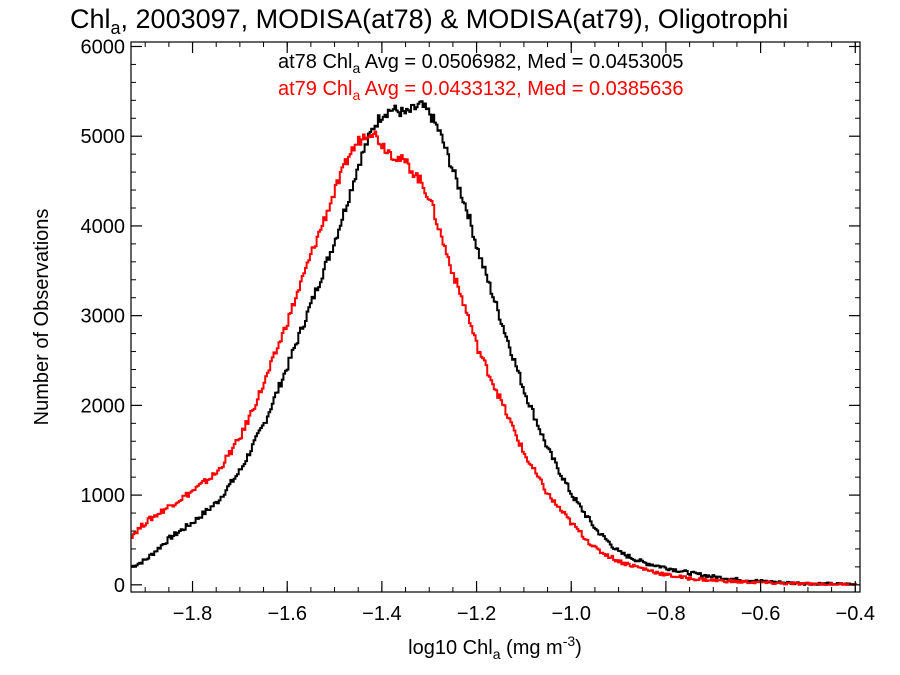 This screenshot has height=675, width=900. I want to click on annotation-at78-post: Avg = 0.0506982, Med = 0.0453005, so click(521, 62).